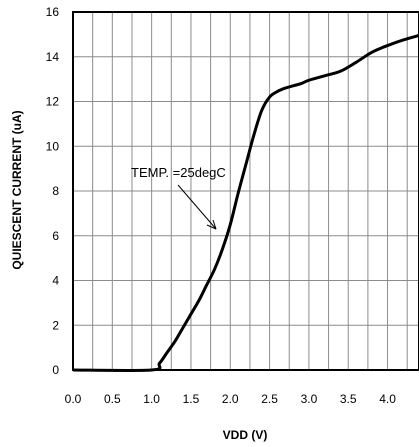 The image size is (419, 447). What do you see at coordinates (17, 189) in the screenshot?
I see `y-axis-title: QUIESCENT CURRENT (uA)` at bounding box center [17, 189].